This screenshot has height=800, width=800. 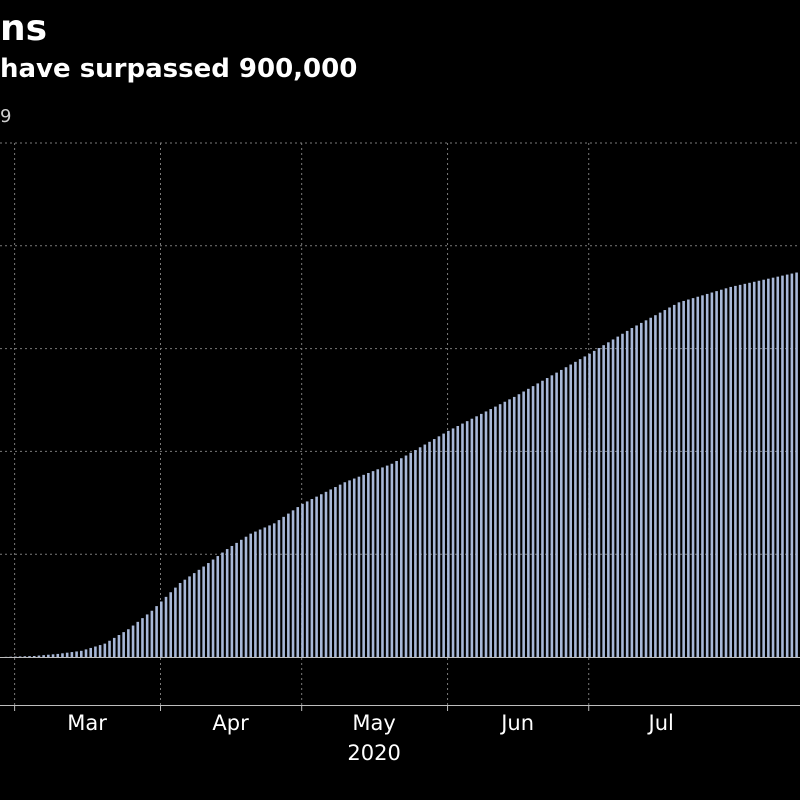 I want to click on x-tick-label: Apr, so click(x=230, y=723).